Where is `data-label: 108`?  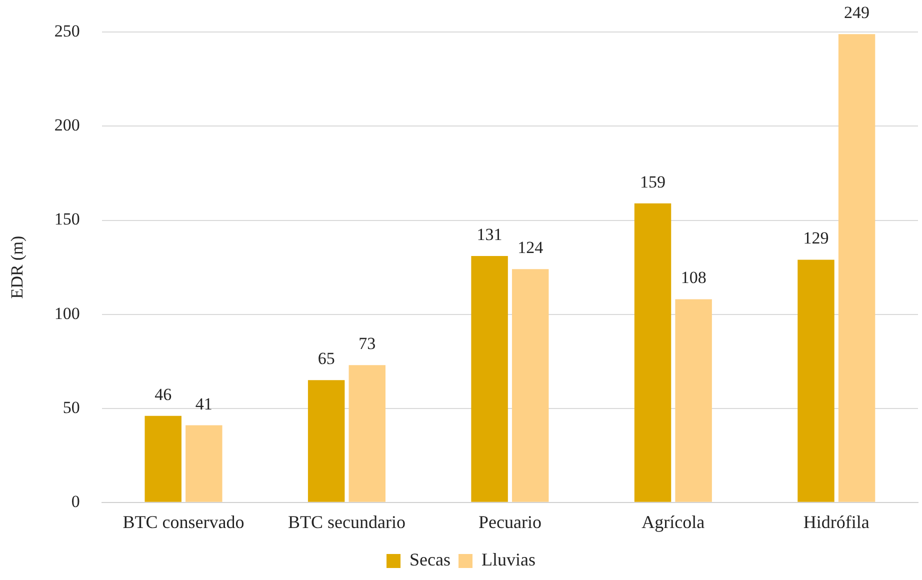 data-label: 108 is located at coordinates (693, 278).